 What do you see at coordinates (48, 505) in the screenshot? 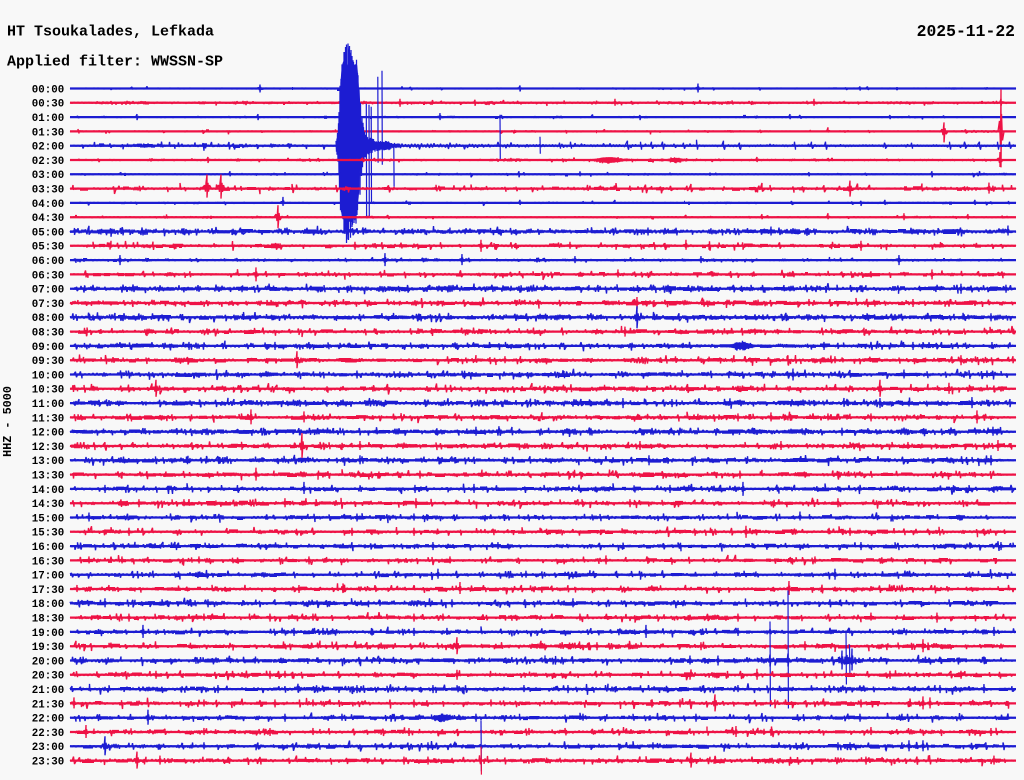
I see `svg-text: 14:30` at bounding box center [48, 505].